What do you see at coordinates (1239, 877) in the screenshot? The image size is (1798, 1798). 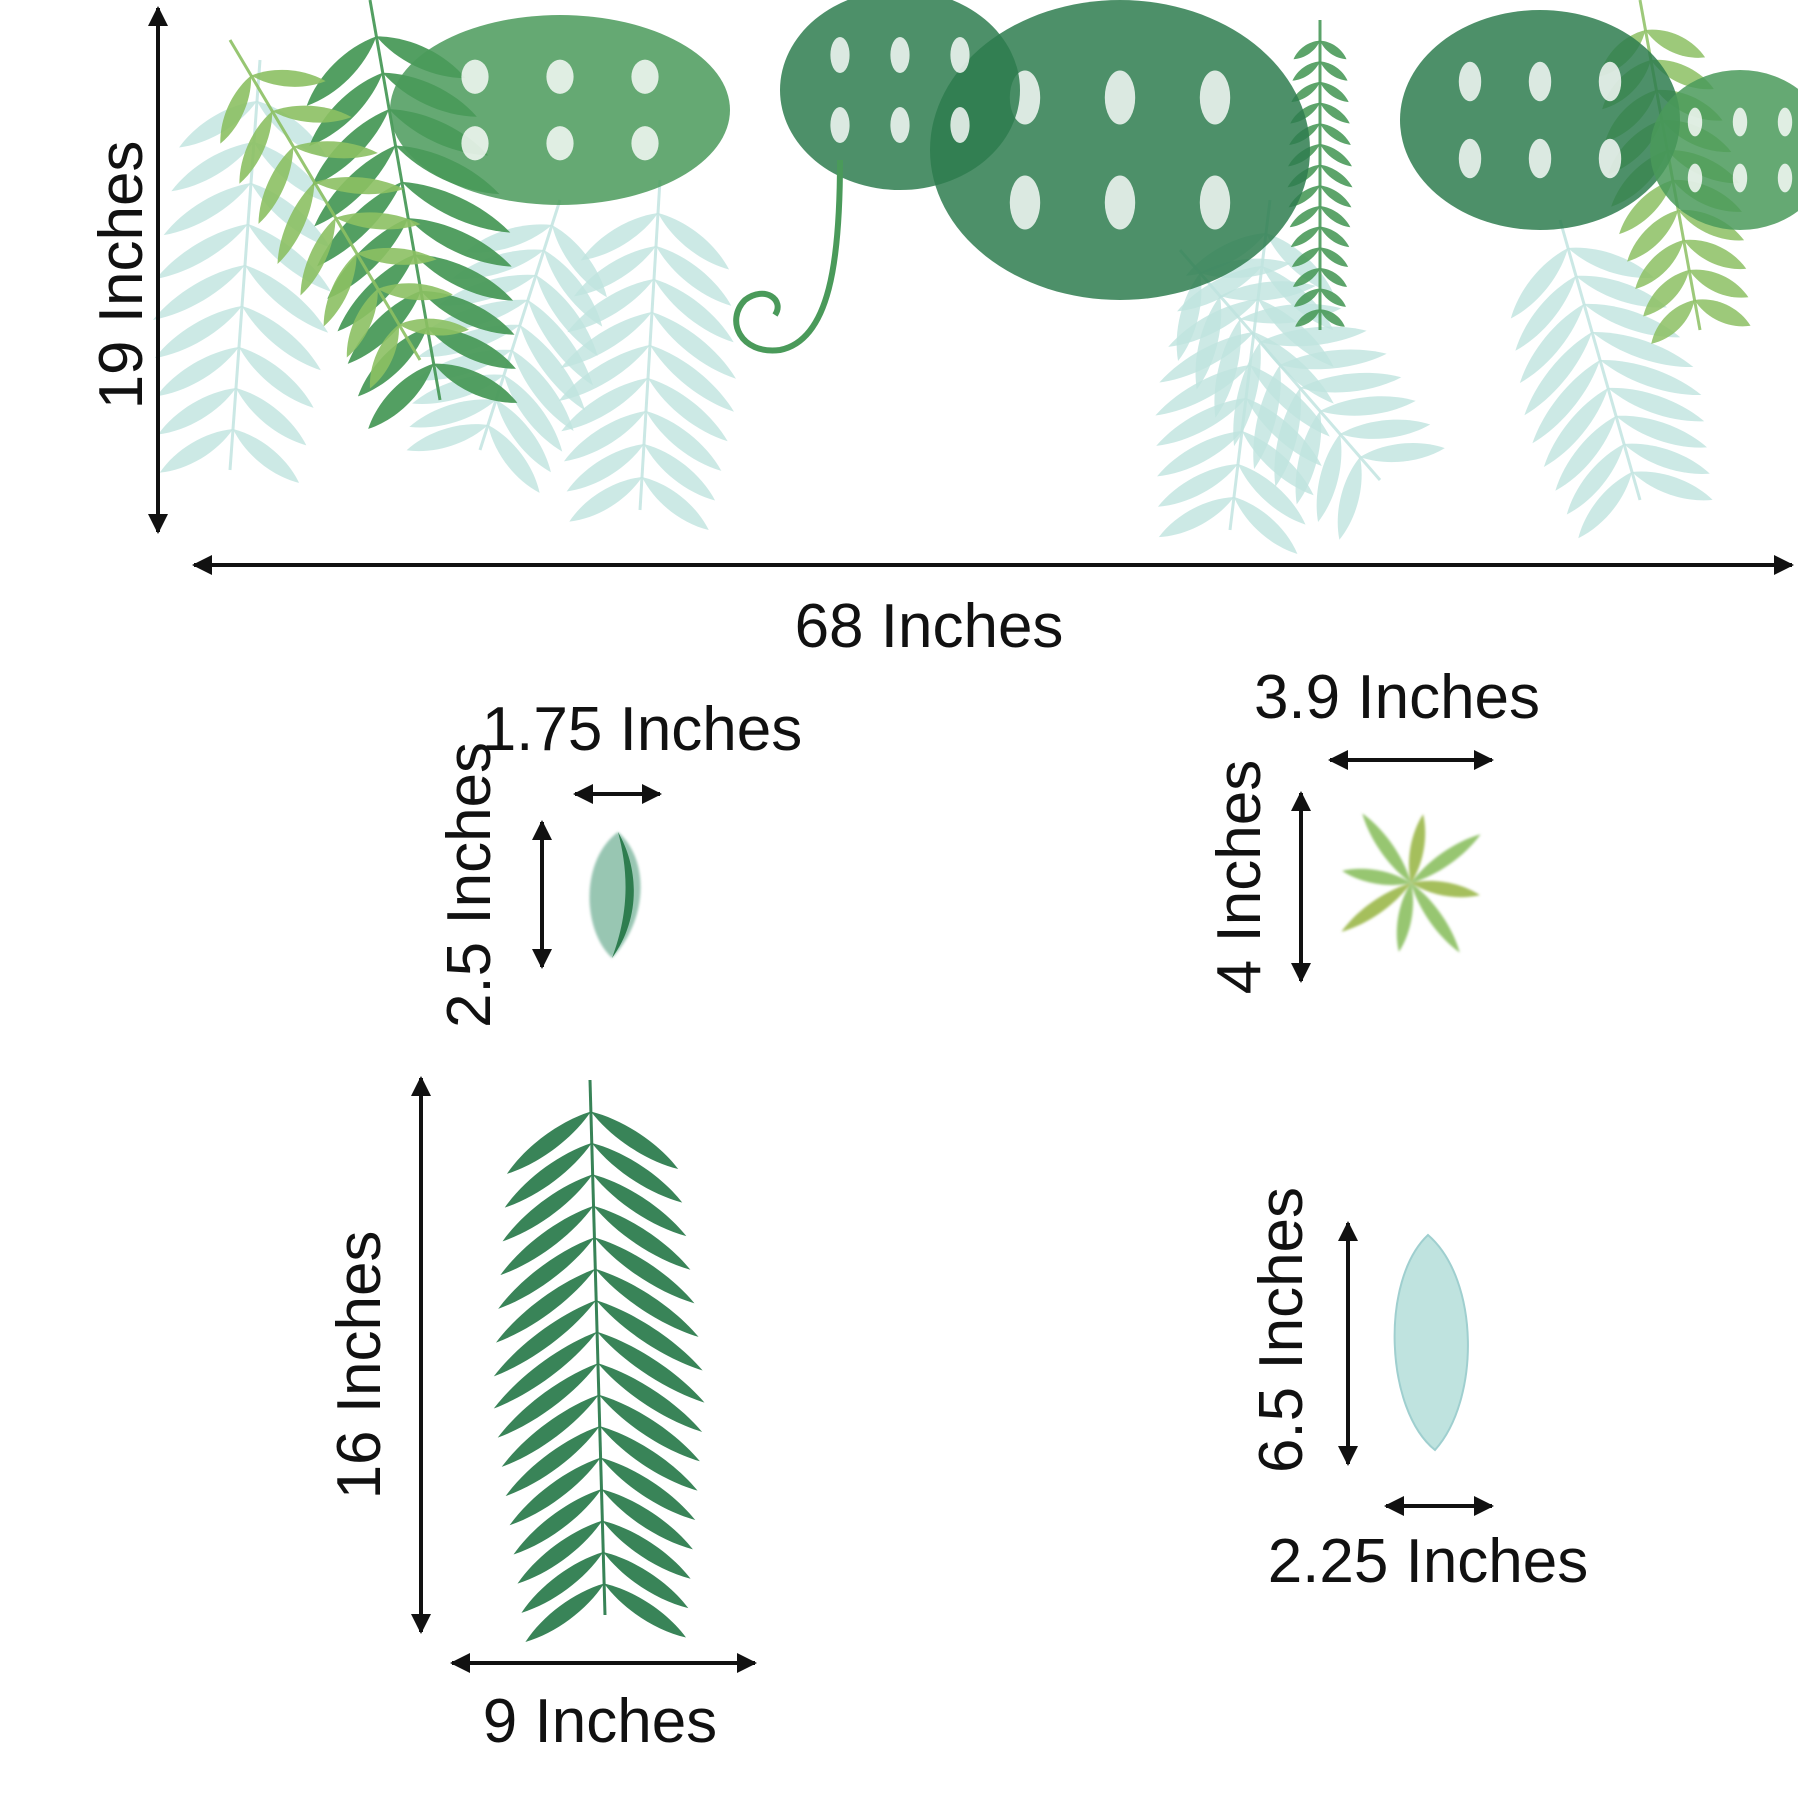 I see `star-leaf-height-label: 4 Inches` at bounding box center [1239, 877].